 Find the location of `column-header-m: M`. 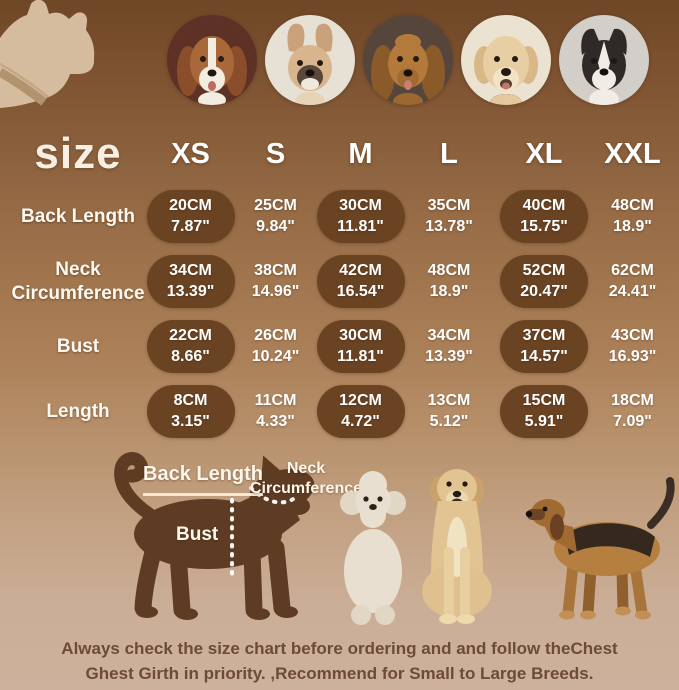

column-header-m: M is located at coordinates (360, 153).